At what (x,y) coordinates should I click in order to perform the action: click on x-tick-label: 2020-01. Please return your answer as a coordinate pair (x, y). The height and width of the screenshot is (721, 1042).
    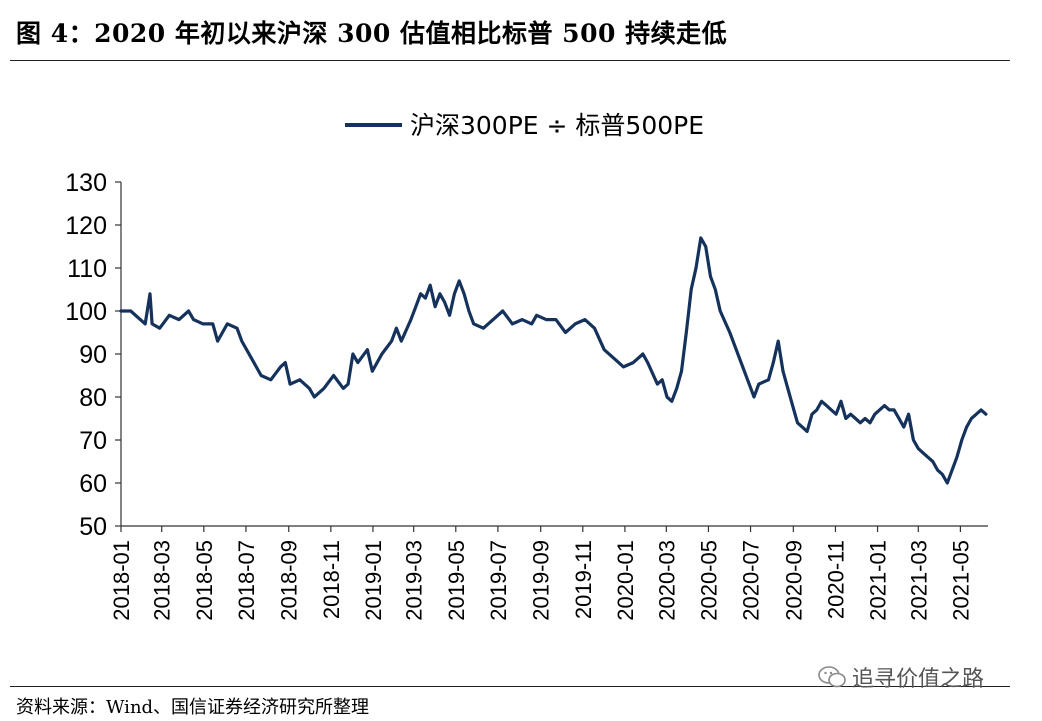
    Looking at the image, I should click on (625, 580).